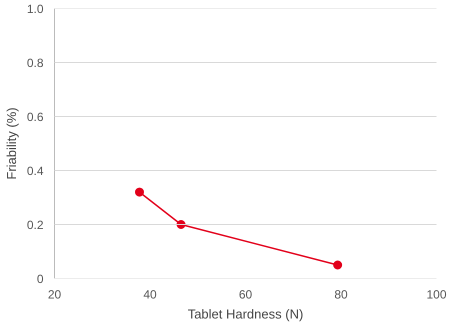  I want to click on y-tick-label: 0.8, so click(35, 63).